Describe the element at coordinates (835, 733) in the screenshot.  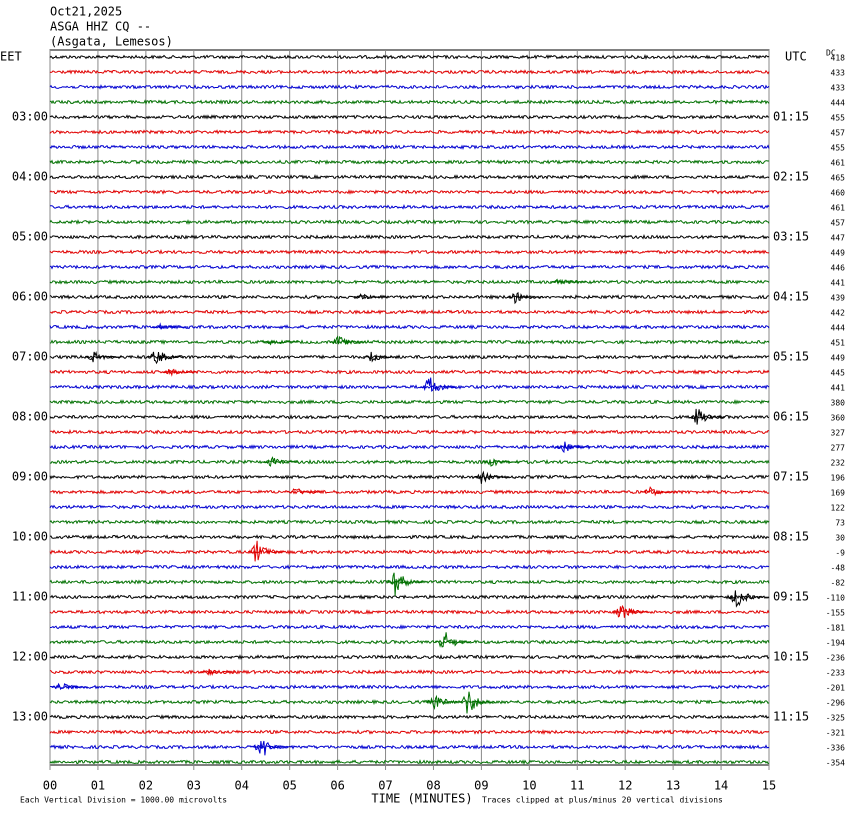
I see `dc-offset: -321` at that location.